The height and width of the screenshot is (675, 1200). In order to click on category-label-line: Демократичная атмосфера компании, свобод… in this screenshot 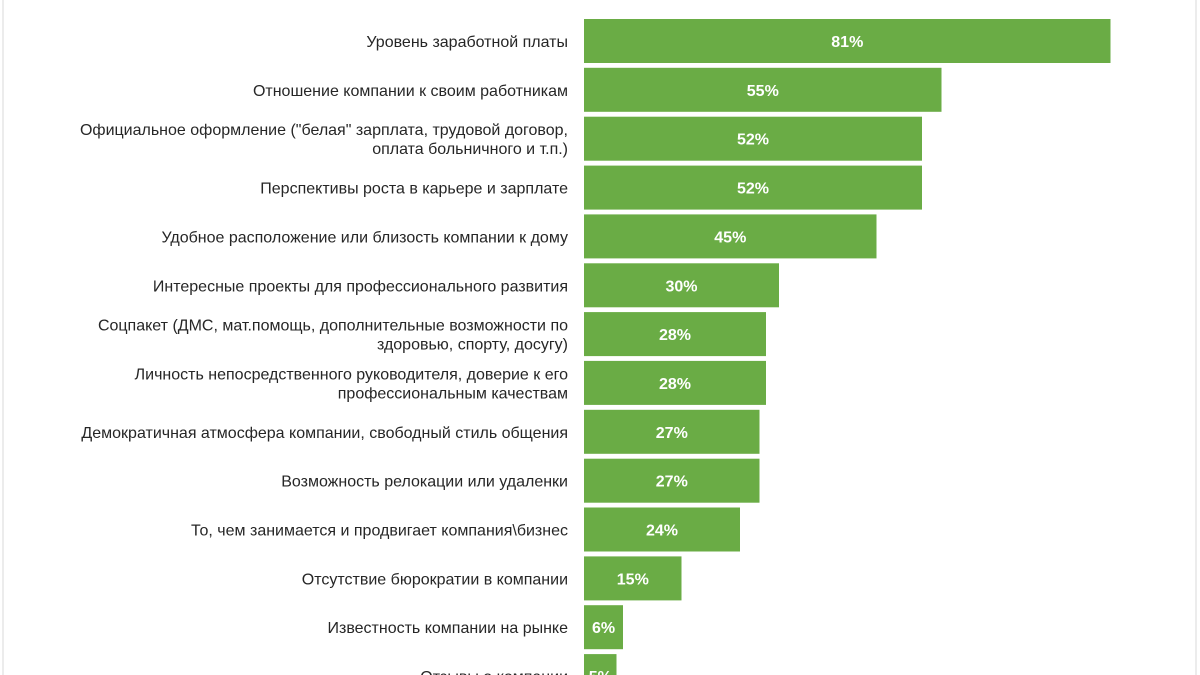, I will do `click(324, 433)`.